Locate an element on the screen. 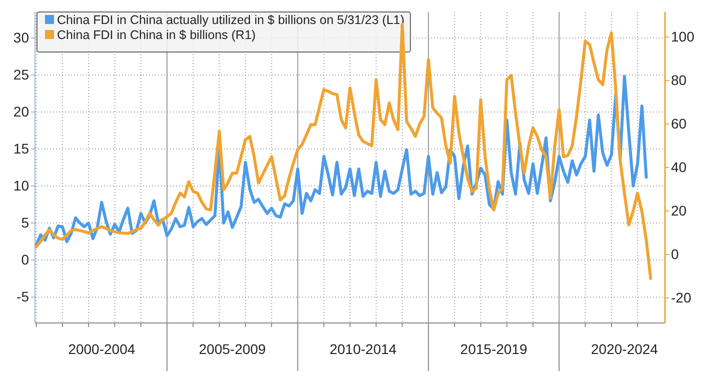 The height and width of the screenshot is (372, 705). y2-tick-label: 20 is located at coordinates (679, 210).